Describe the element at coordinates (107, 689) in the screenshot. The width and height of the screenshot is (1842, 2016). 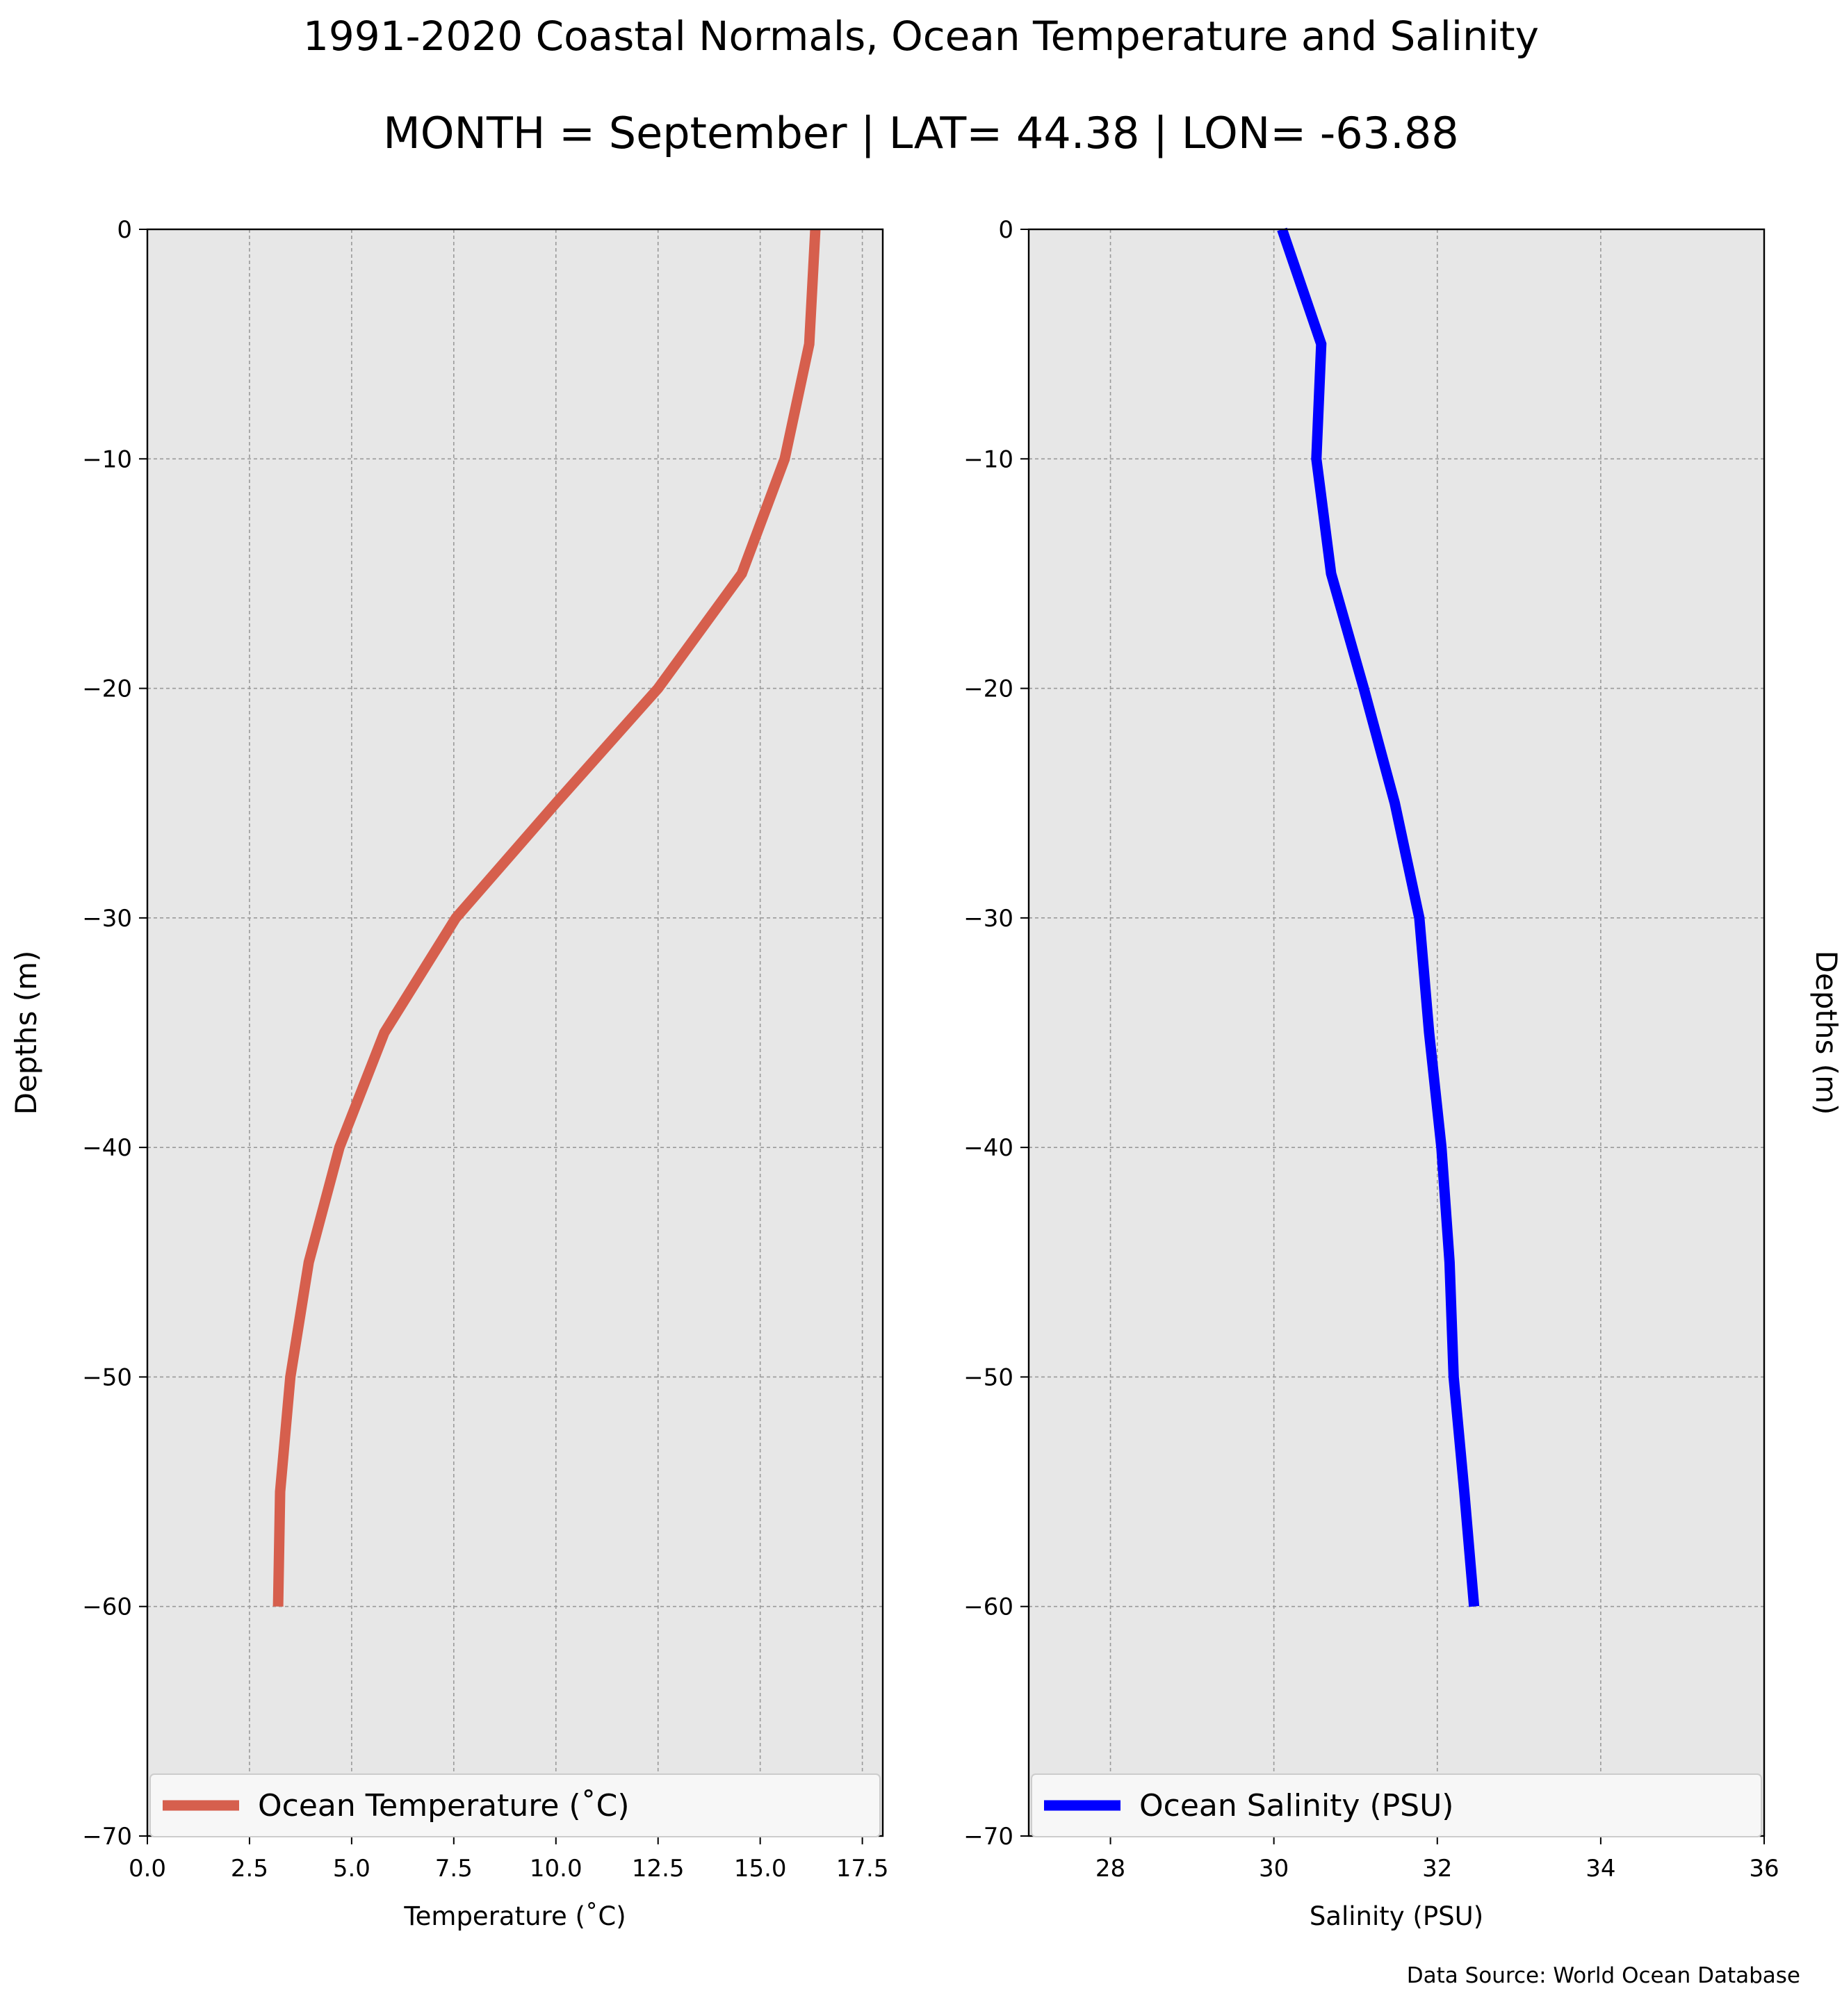
I see `temperature-y-tick-label: −20` at that location.